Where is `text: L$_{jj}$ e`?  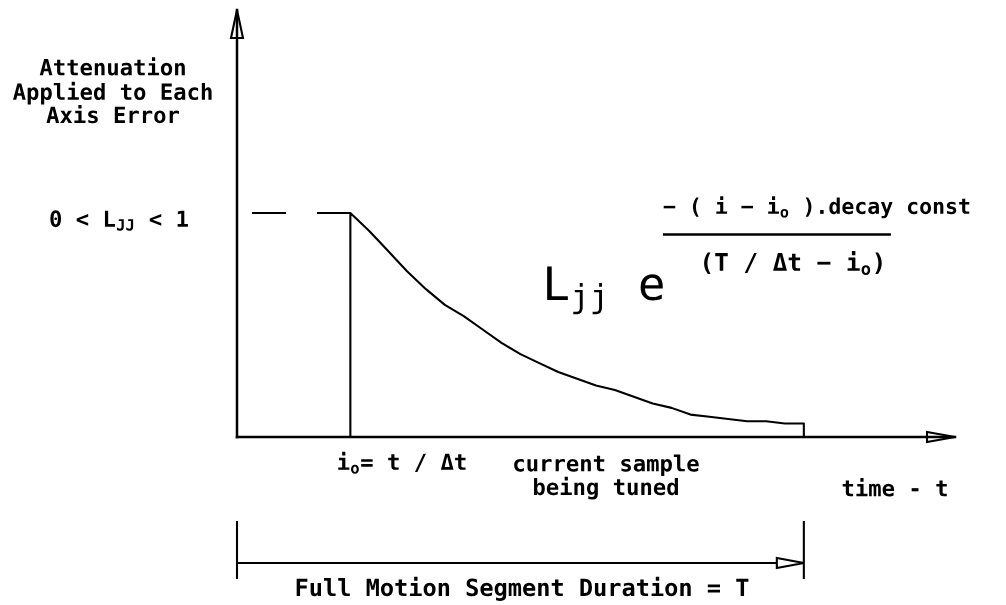 text: L$_{jj}$ e is located at coordinates (605, 290).